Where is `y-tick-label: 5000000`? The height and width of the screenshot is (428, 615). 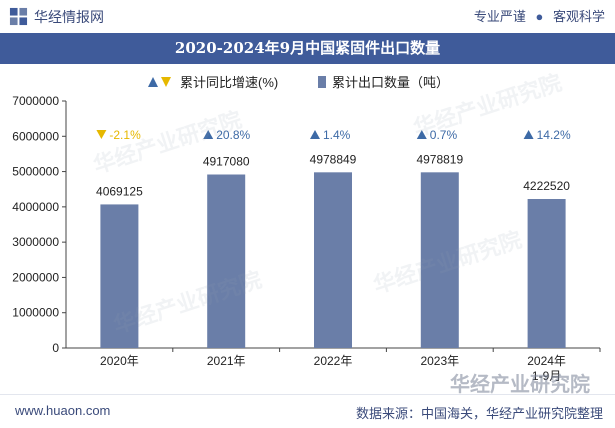
y-tick-label: 5000000 is located at coordinates (35, 172).